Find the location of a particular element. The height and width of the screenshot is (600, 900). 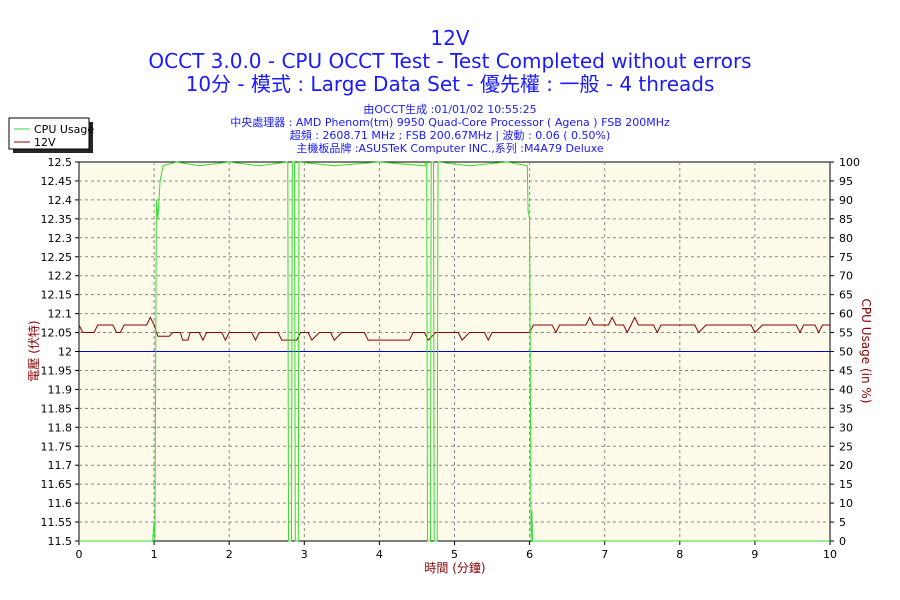

y-right-tick-label: 0 is located at coordinates (842, 541).